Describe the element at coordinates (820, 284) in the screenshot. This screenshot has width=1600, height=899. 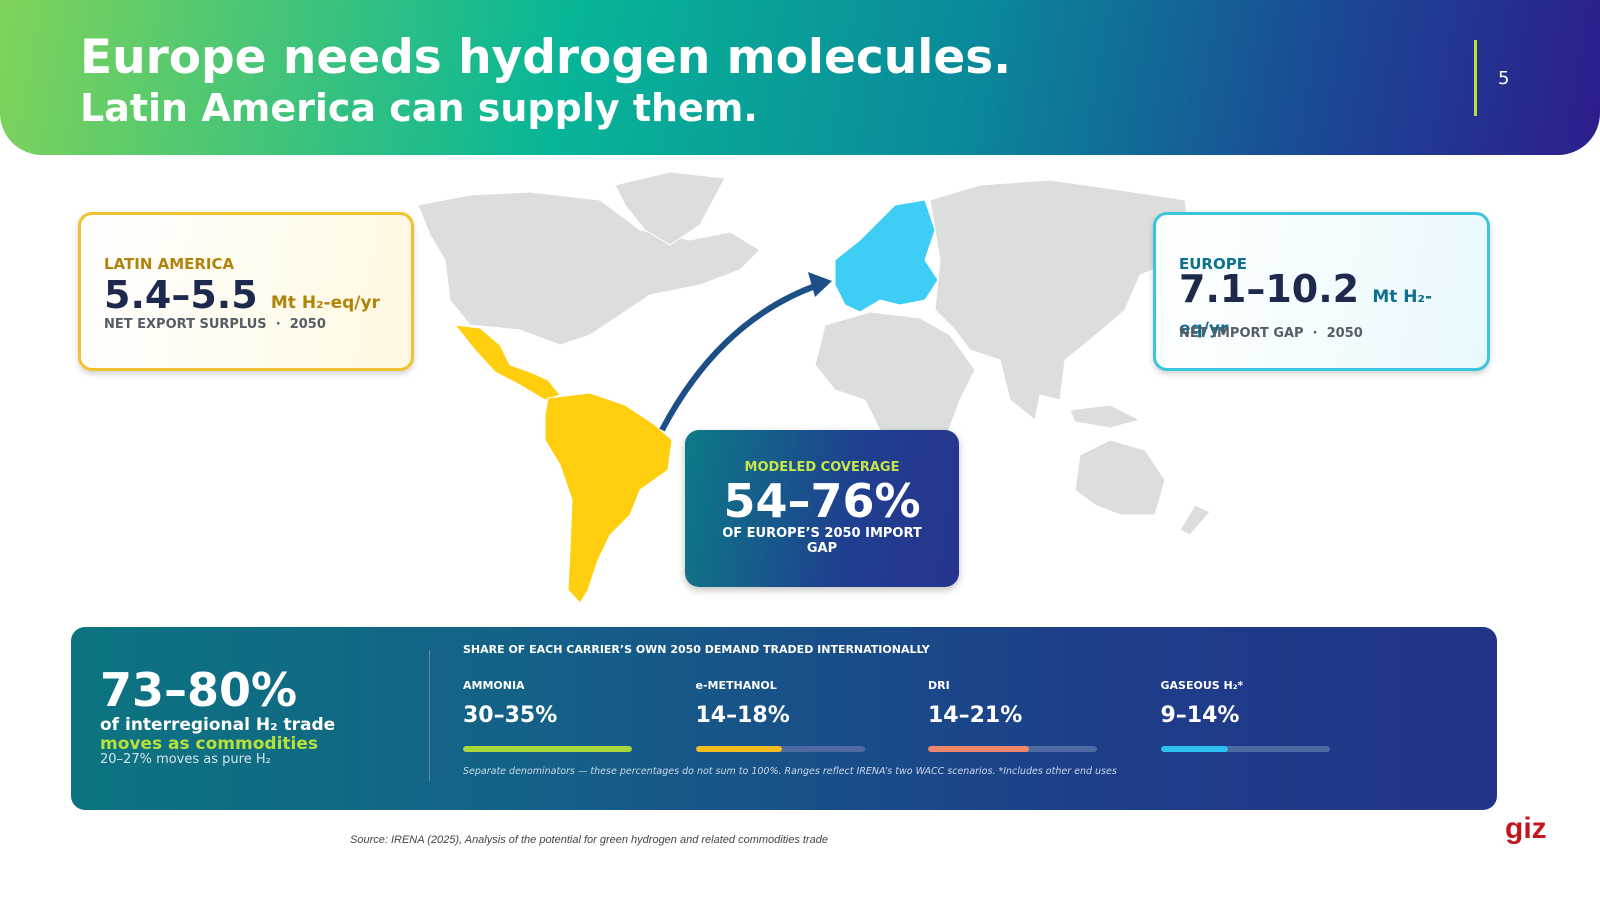
I see `arrow-head` at that location.